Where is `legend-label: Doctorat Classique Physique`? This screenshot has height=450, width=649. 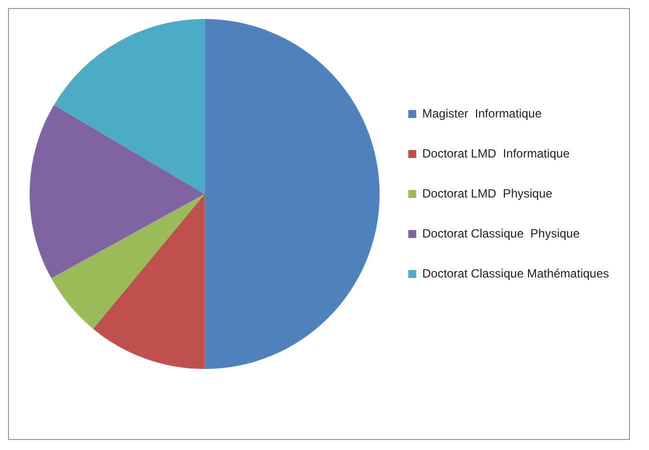
legend-label: Doctorat Classique Physique is located at coordinates (501, 233).